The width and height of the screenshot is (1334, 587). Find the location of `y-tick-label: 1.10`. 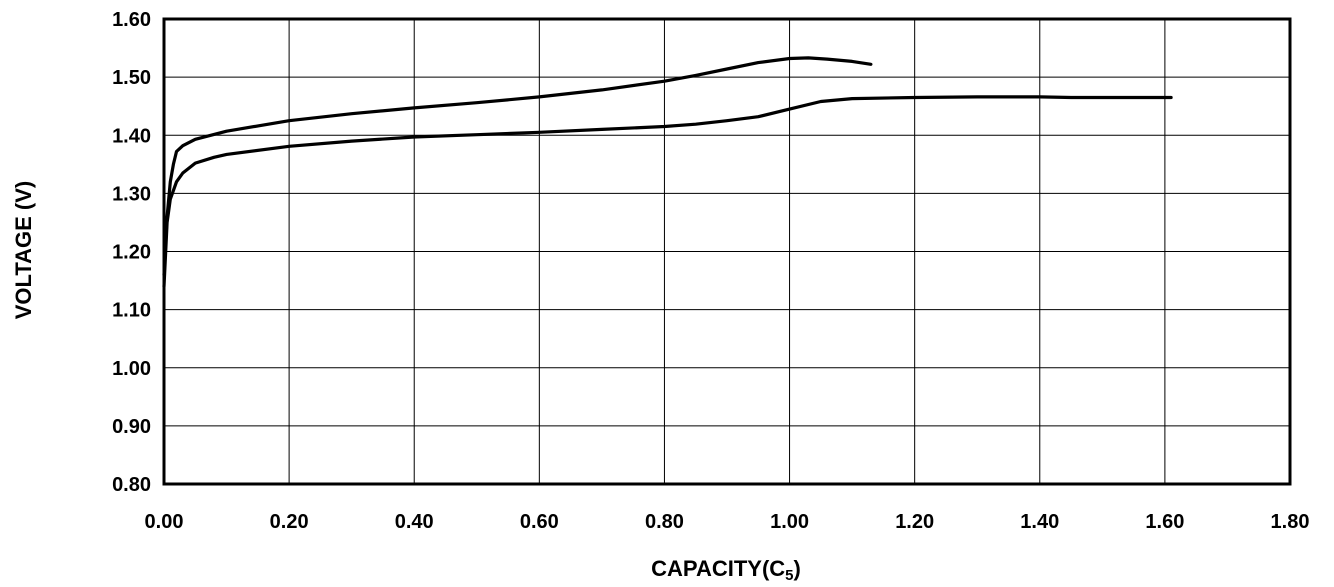

y-tick-label: 1.10 is located at coordinates (131, 311).